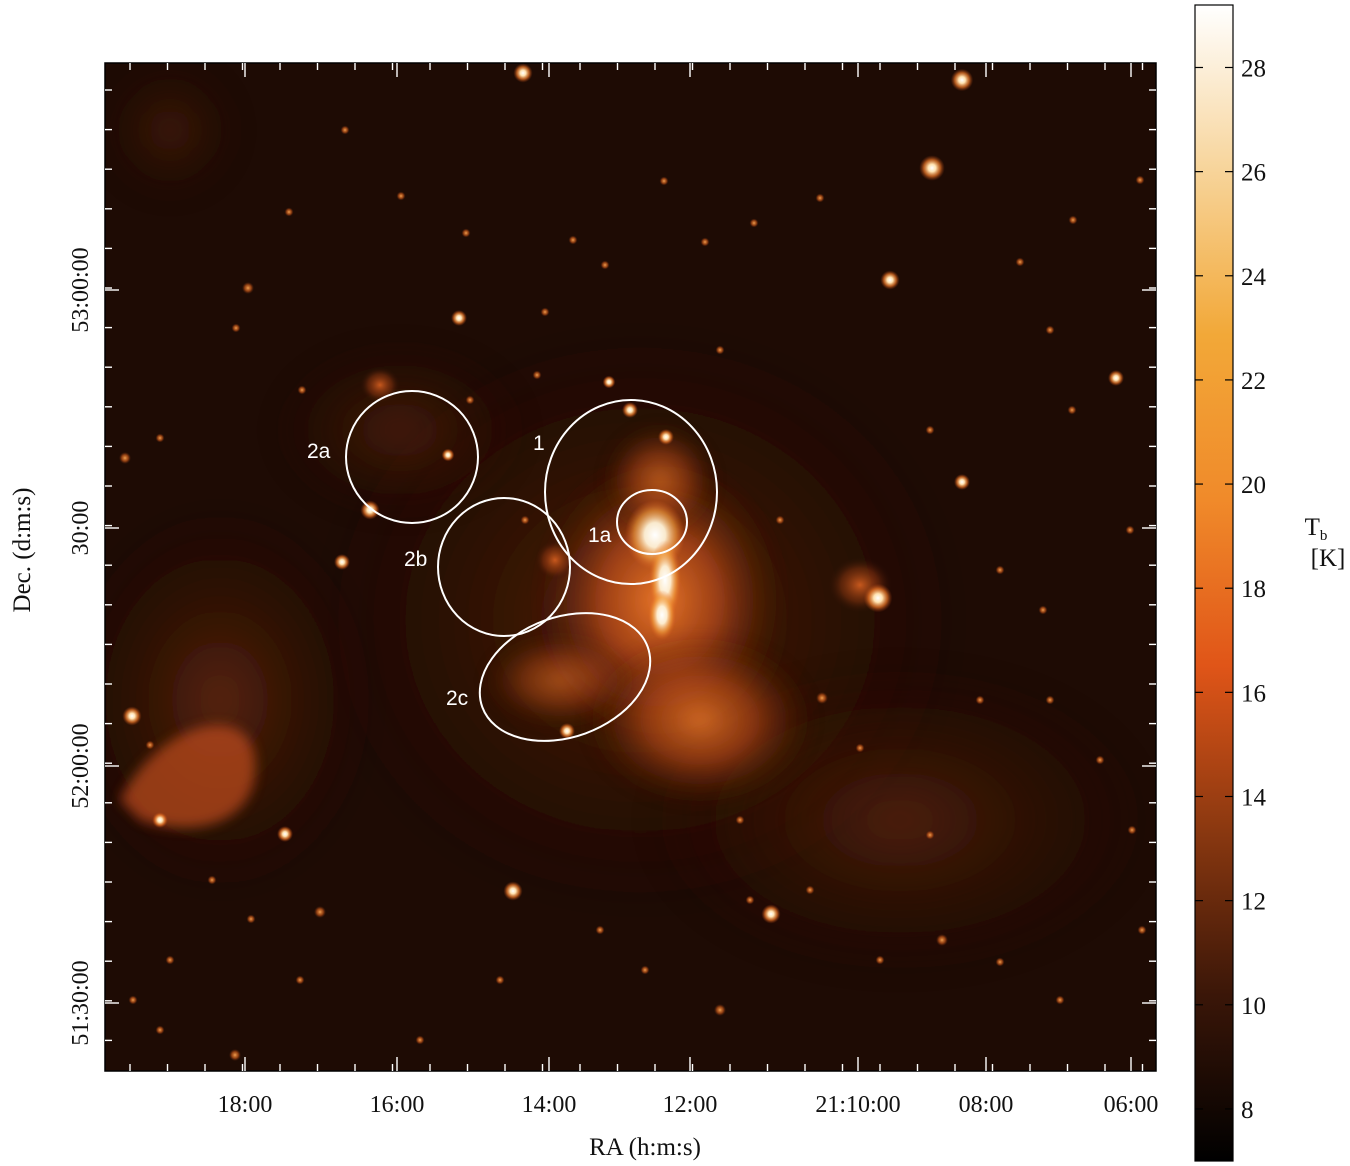  I want to click on region-label-1a: 1a, so click(600, 535).